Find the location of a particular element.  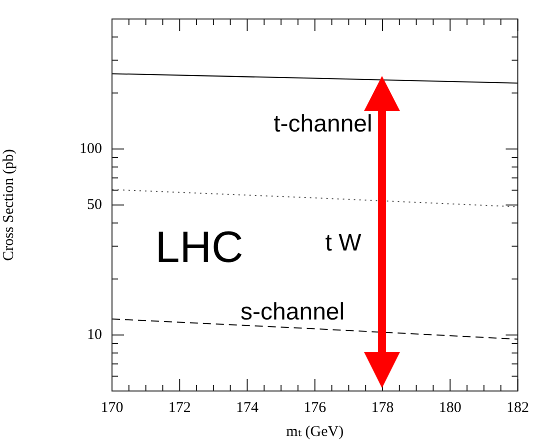

x-tick-label: 174 is located at coordinates (247, 408).